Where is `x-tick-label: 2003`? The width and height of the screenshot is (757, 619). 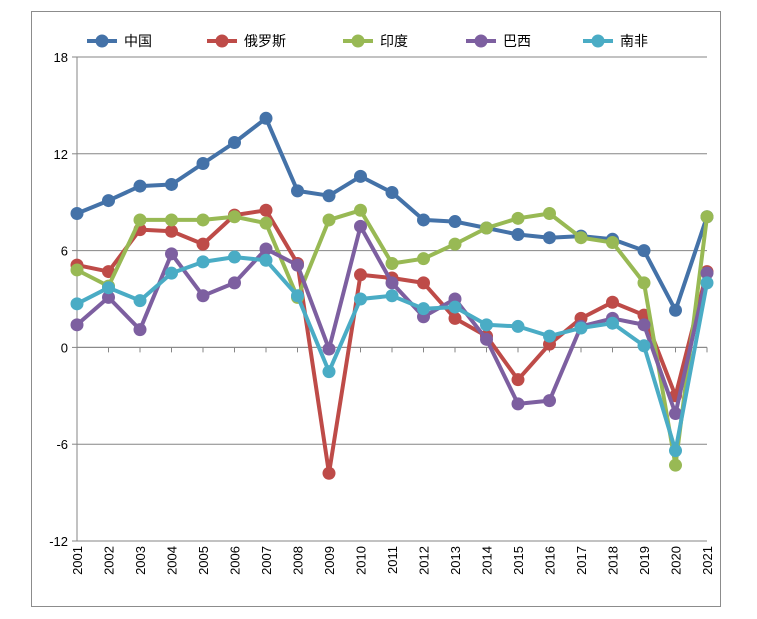
x-tick-label: 2003 is located at coordinates (140, 560).